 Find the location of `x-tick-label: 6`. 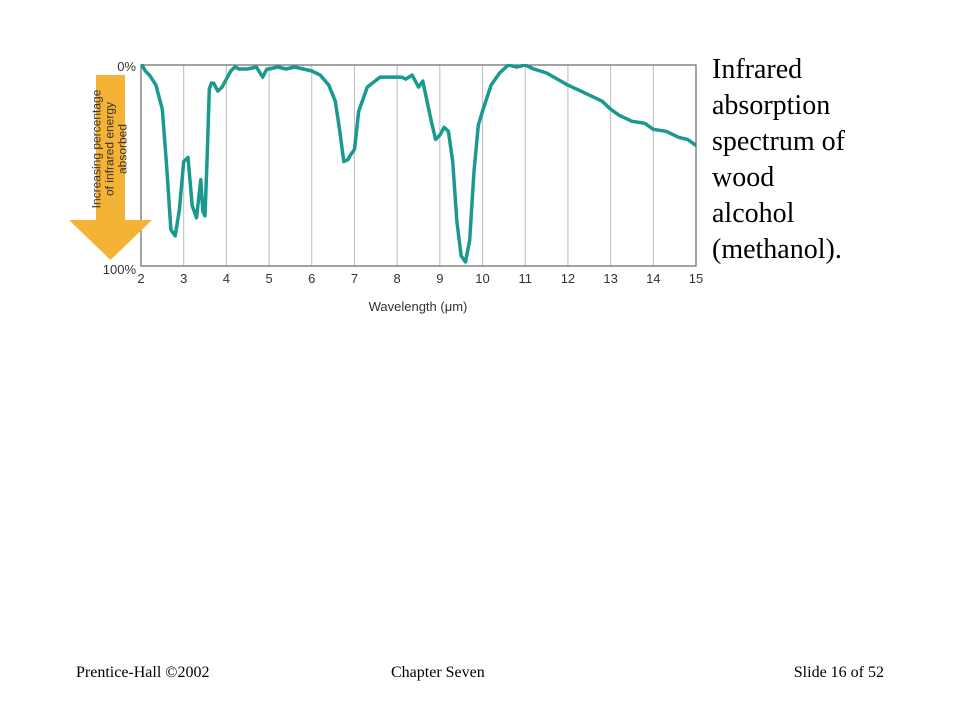

x-tick-label: 6 is located at coordinates (311, 278).